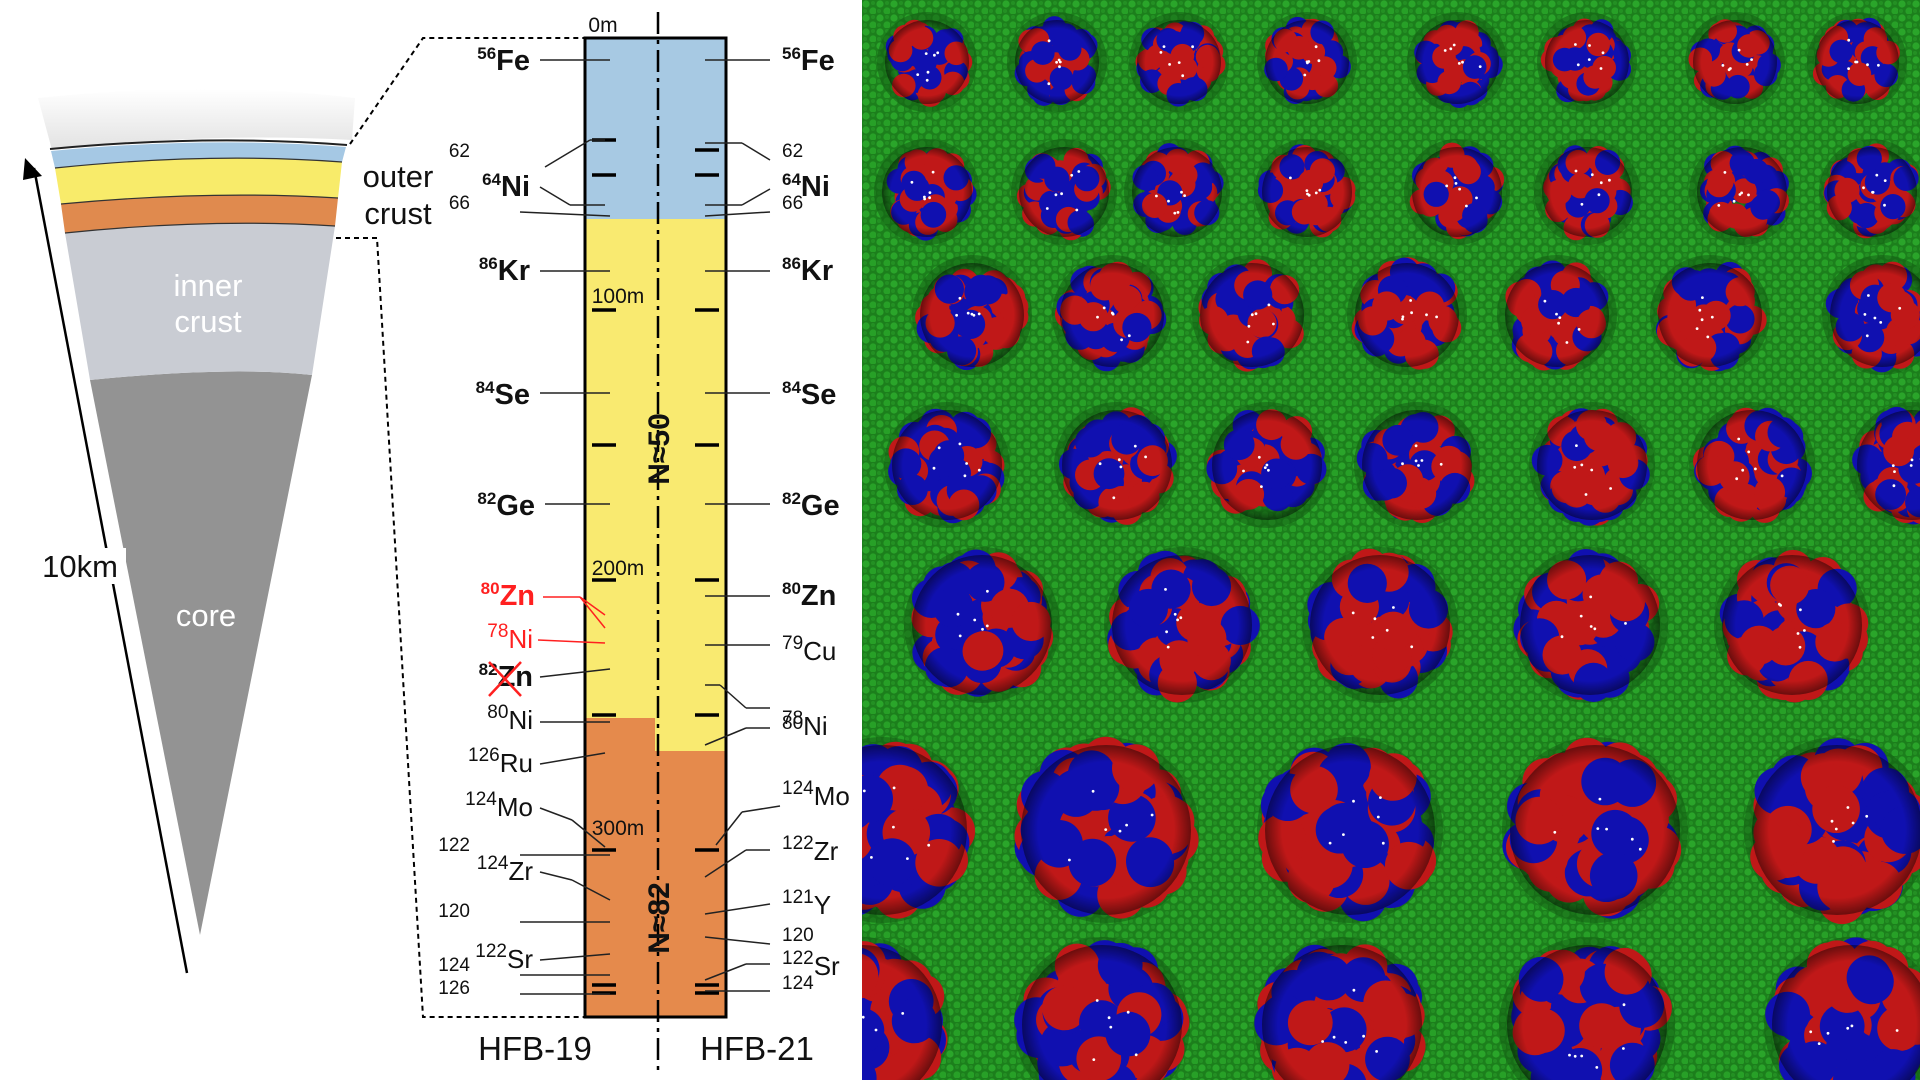 The image size is (1920, 1080). I want to click on zoom-connector-bottom, so click(460, 627).